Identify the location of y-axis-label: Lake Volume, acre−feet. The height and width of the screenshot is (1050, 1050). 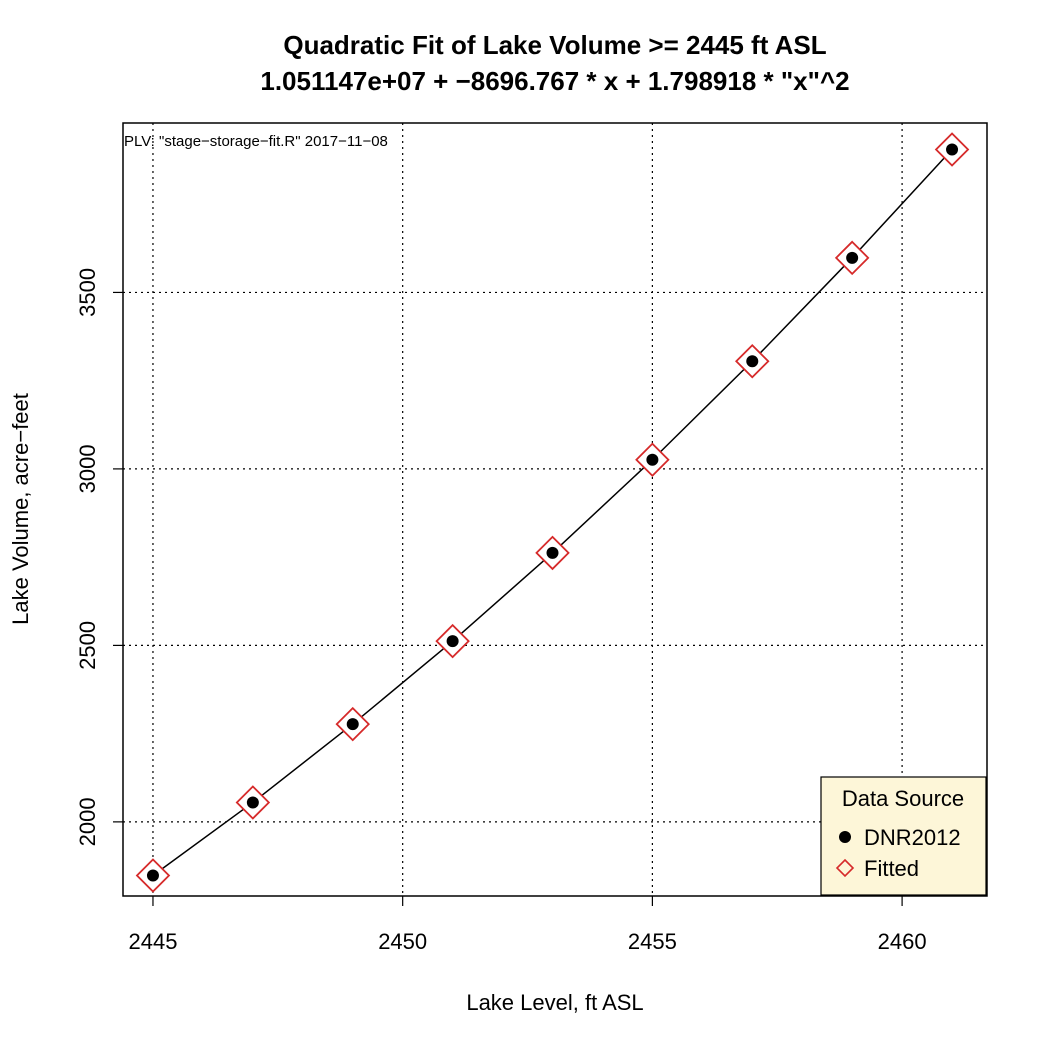
(20, 509).